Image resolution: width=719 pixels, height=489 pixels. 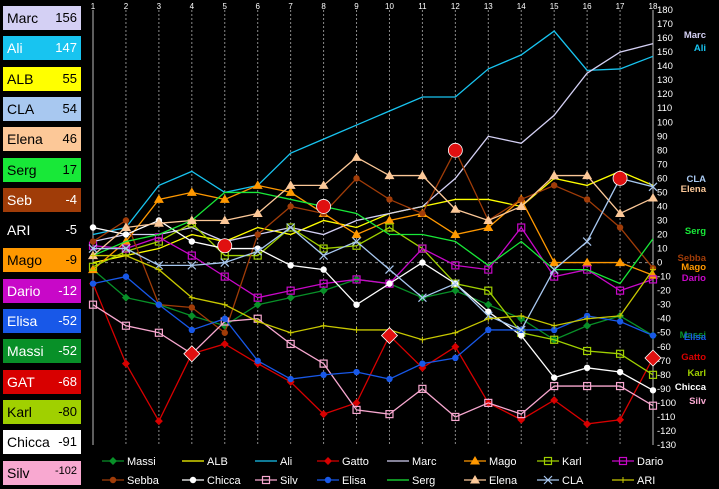 I want to click on player-score: -52, so click(x=67, y=351).